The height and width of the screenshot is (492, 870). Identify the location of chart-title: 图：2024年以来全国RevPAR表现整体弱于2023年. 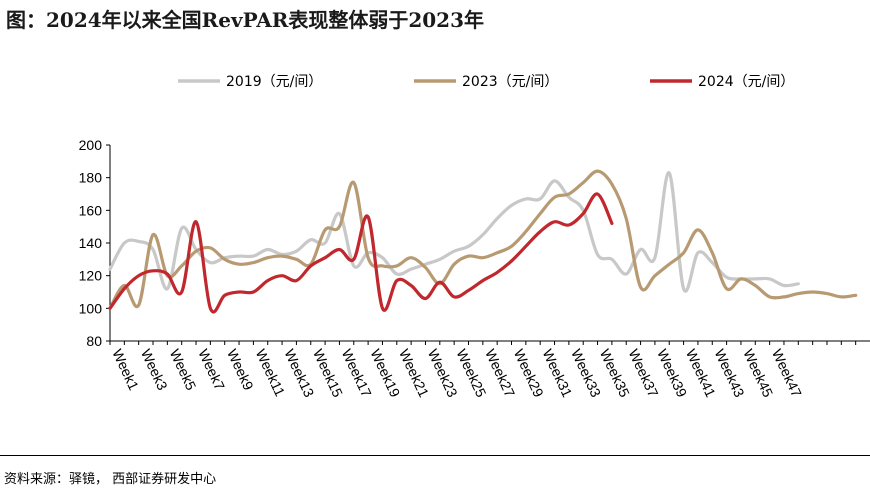
(245, 20).